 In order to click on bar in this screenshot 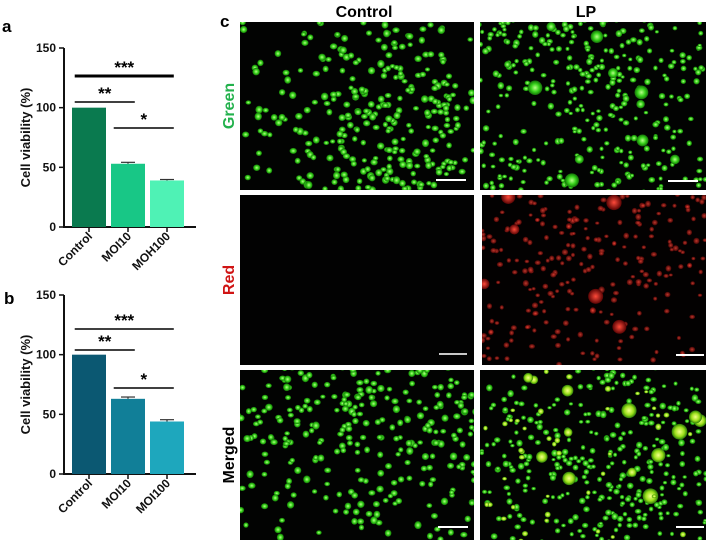, I will do `click(167, 203)`.